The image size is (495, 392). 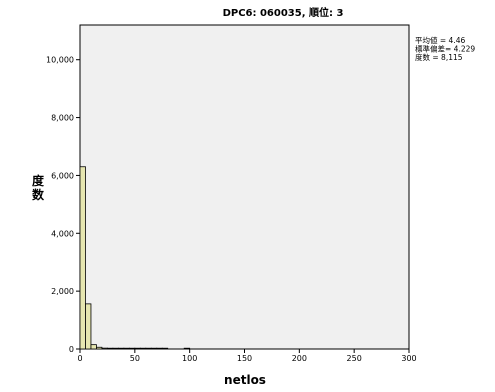 What do you see at coordinates (244, 358) in the screenshot?
I see `x-tick-label: 150` at bounding box center [244, 358].